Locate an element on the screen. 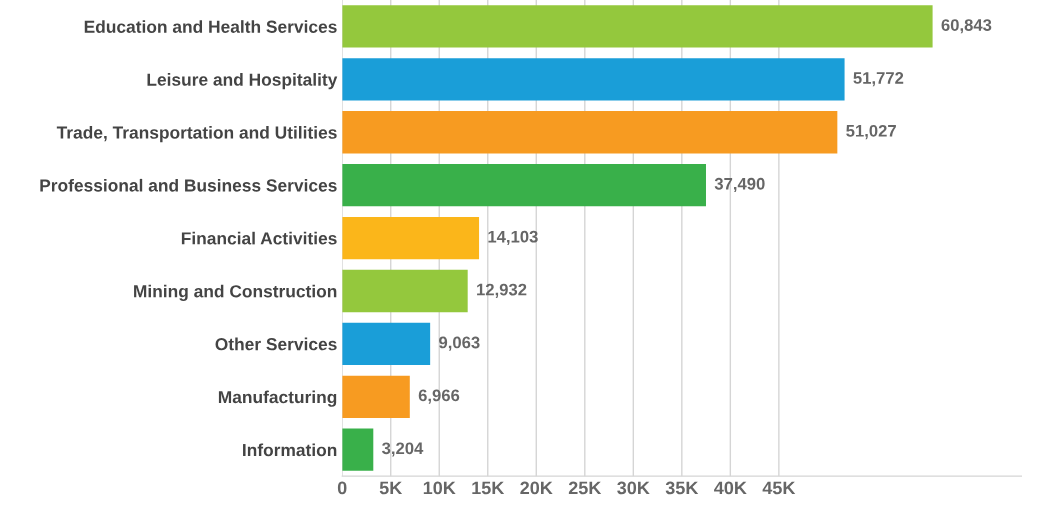 The height and width of the screenshot is (512, 1037). data-label: 3,204 is located at coordinates (403, 449).